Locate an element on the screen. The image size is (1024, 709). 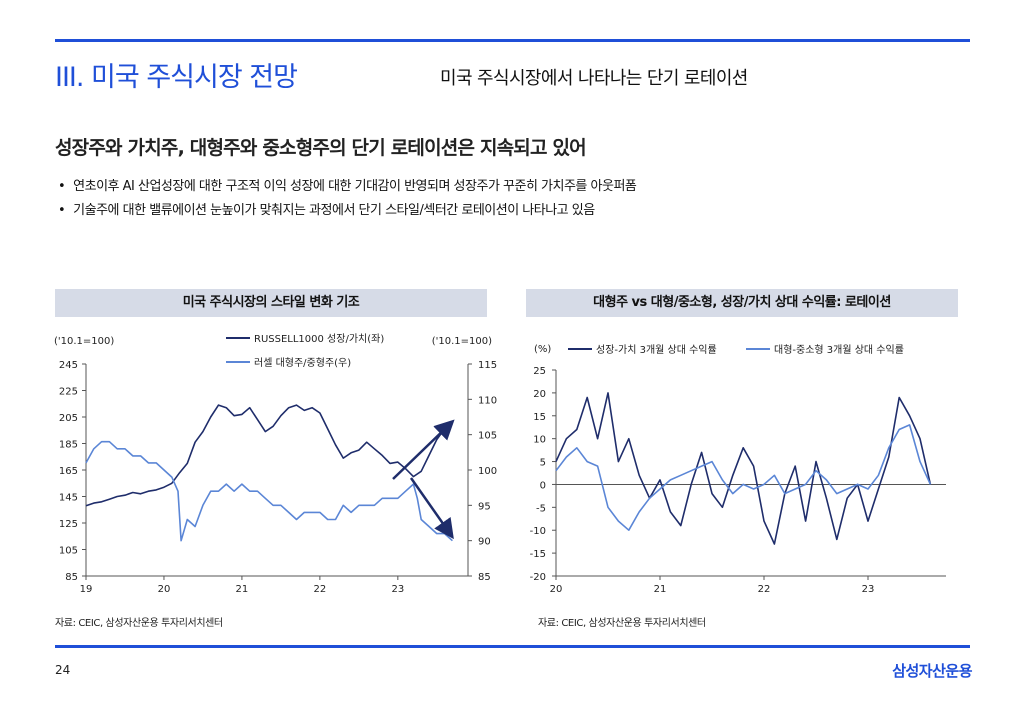
chart1-left-unit: ('10.1=100) is located at coordinates (84, 341).